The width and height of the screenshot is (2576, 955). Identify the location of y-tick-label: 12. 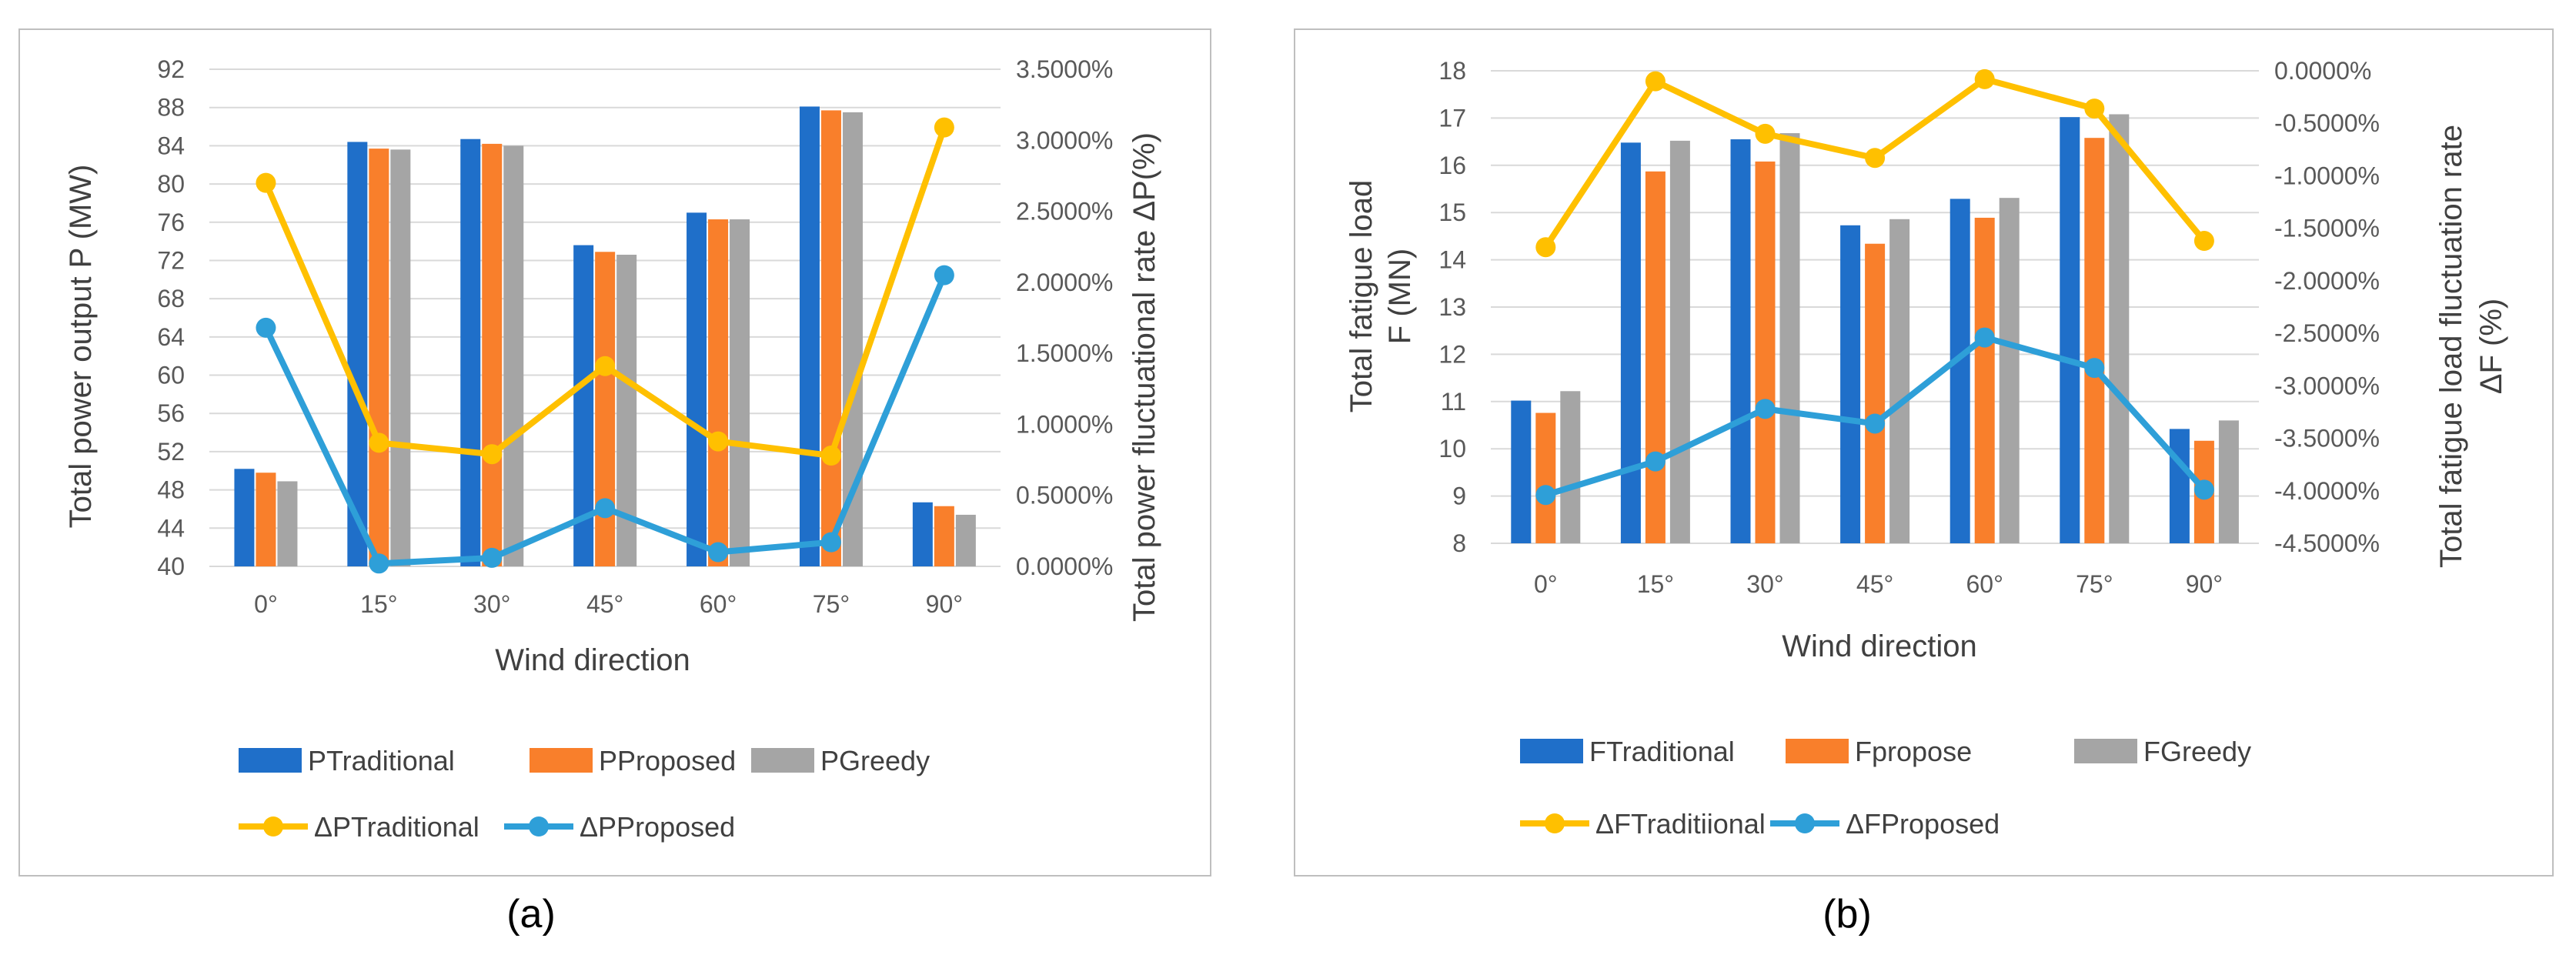
(1452, 354).